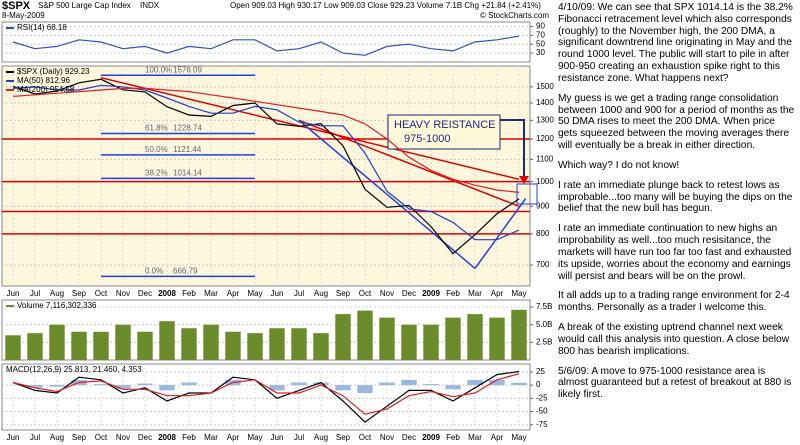  What do you see at coordinates (542, 424) in the screenshot?
I see `y-tick-label: -75` at bounding box center [542, 424].